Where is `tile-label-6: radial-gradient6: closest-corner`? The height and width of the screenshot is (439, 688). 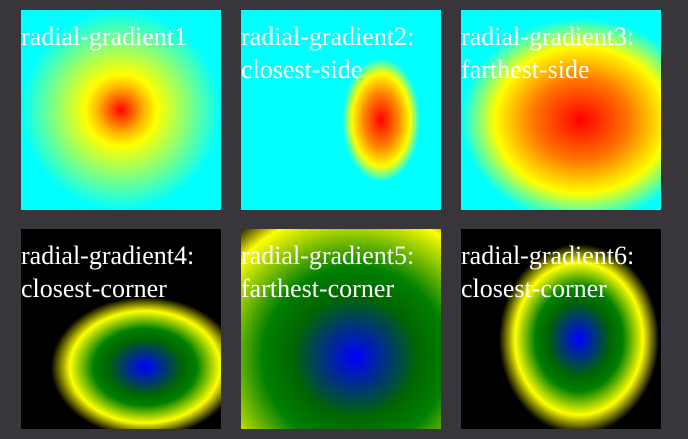
tile-label-6: radial-gradient6: closest-corner is located at coordinates (561, 272).